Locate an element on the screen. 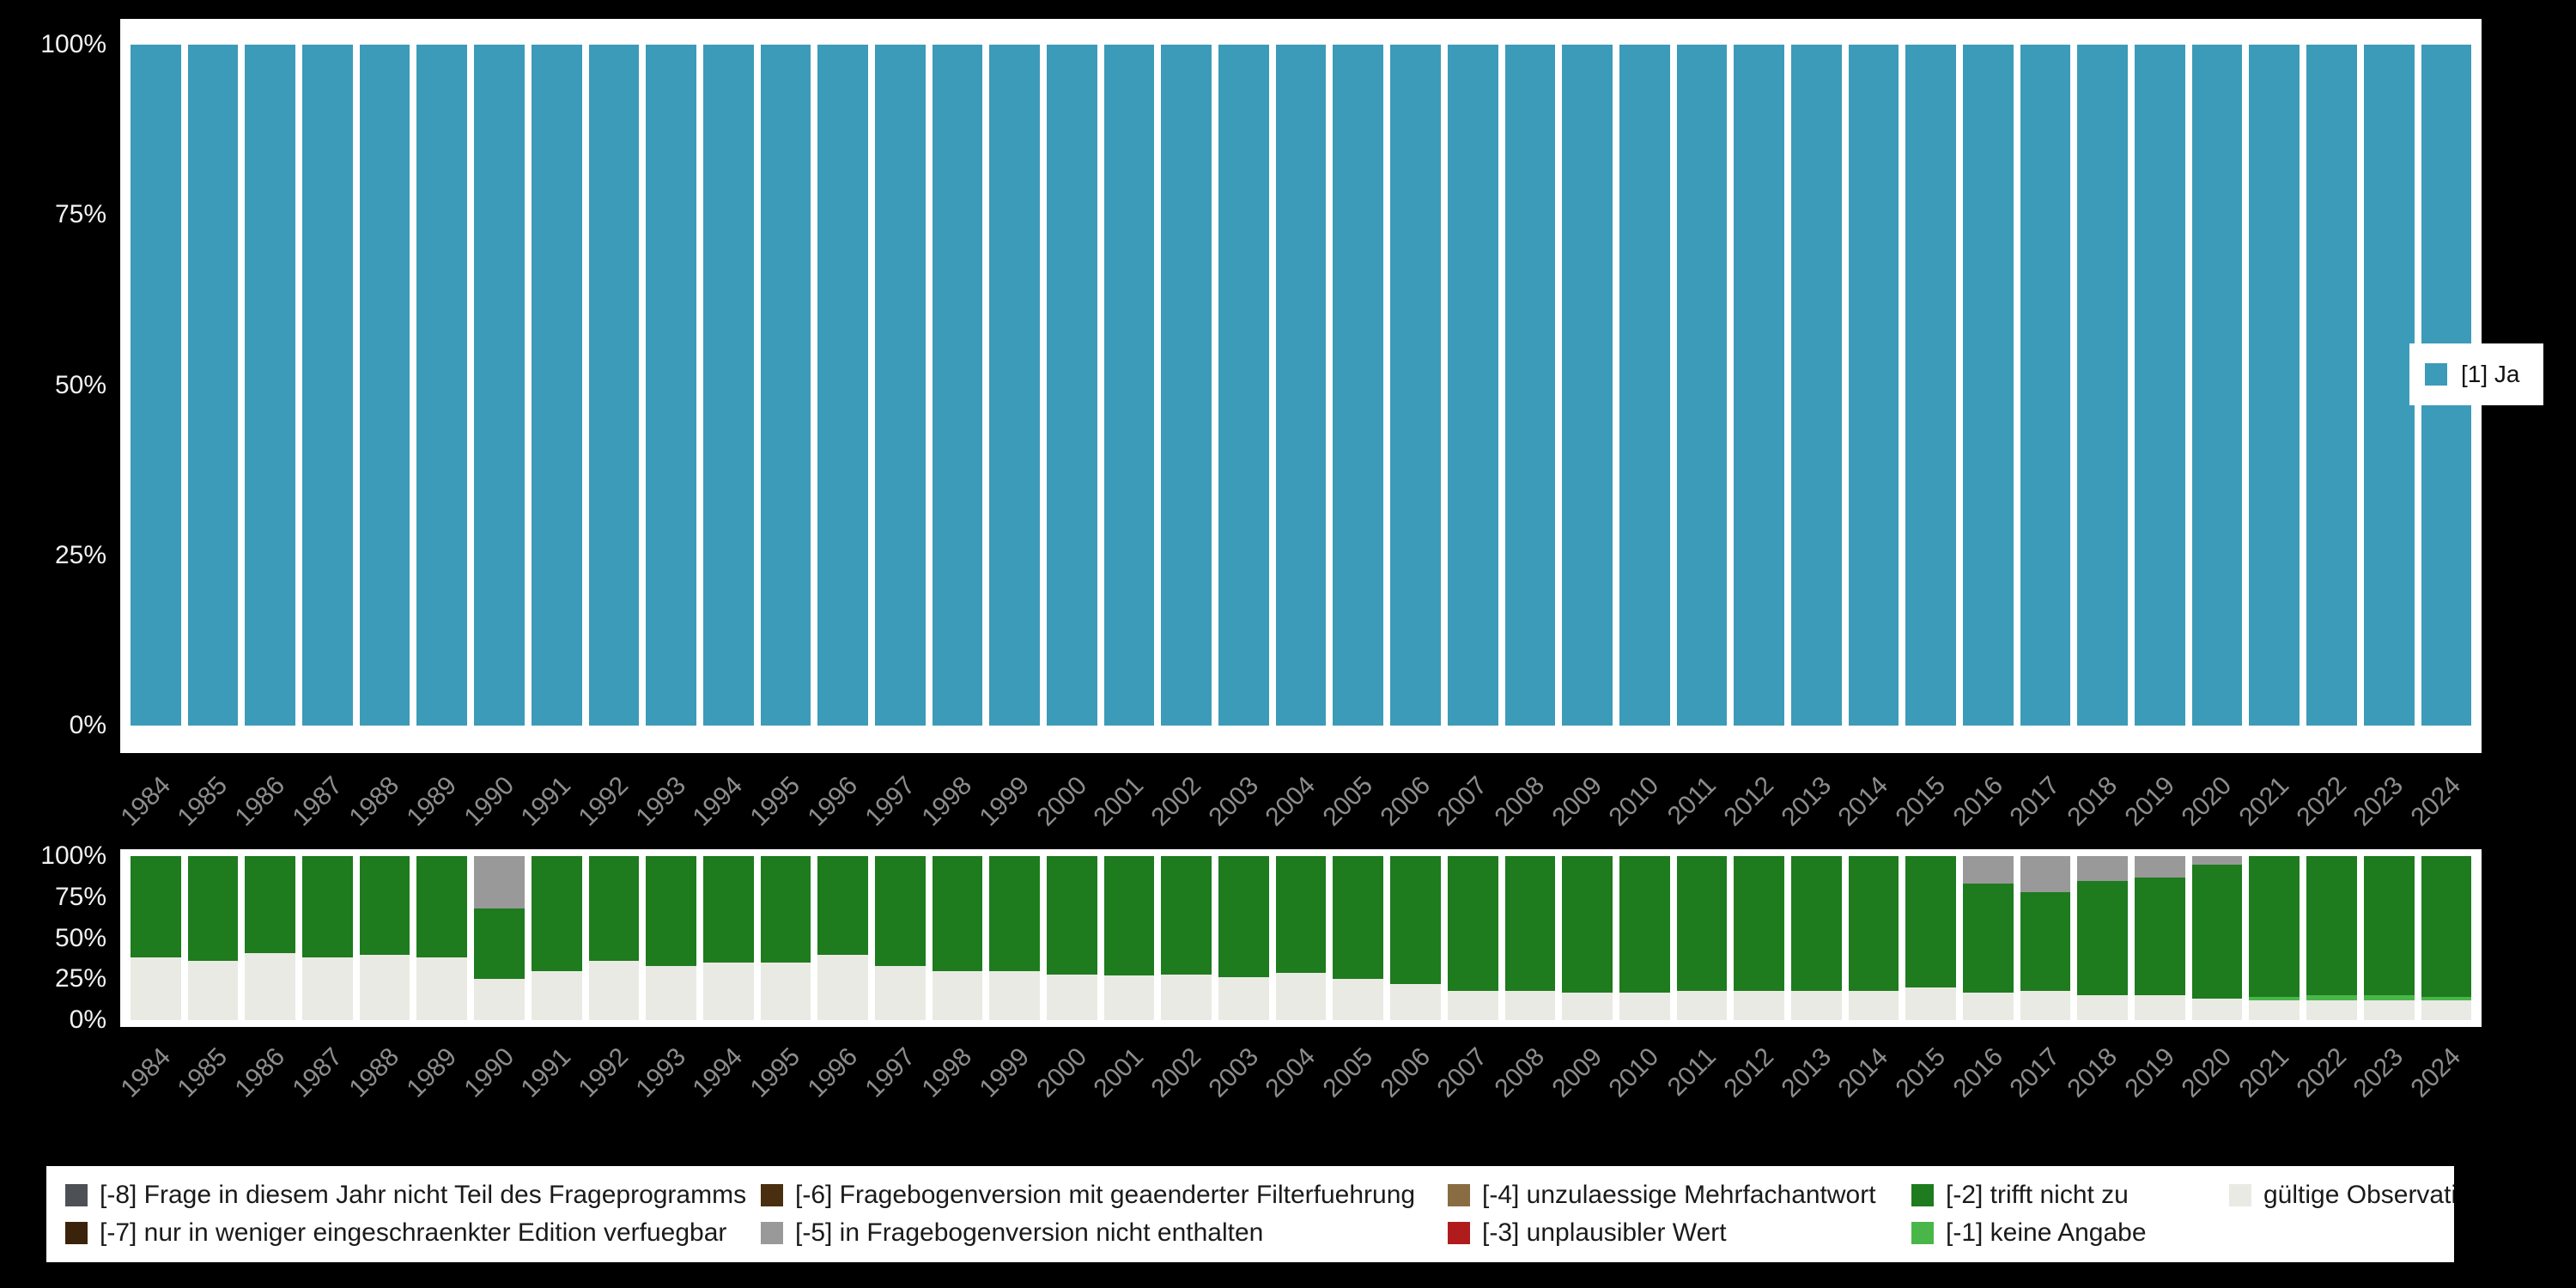 The image size is (2576, 1288). bar-2005 is located at coordinates (1358, 386).